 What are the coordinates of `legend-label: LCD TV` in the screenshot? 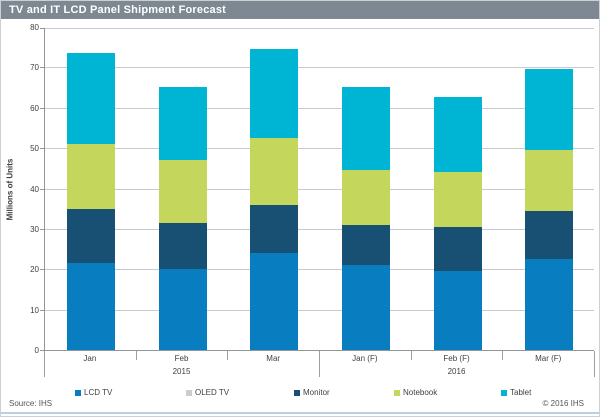 It's located at (98, 392).